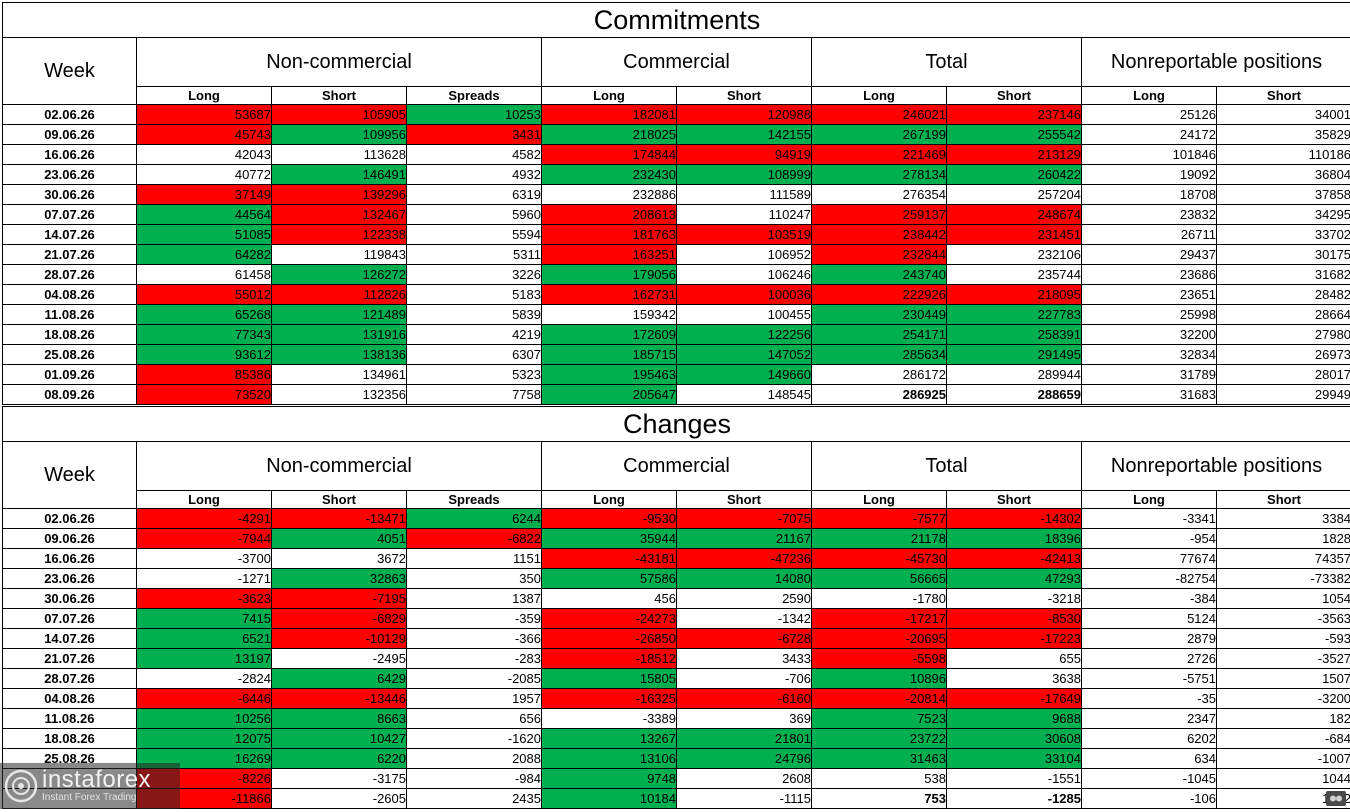 Image resolution: width=1350 pixels, height=812 pixels. What do you see at coordinates (1014, 115) in the screenshot?
I see `value-cell: 237146` at bounding box center [1014, 115].